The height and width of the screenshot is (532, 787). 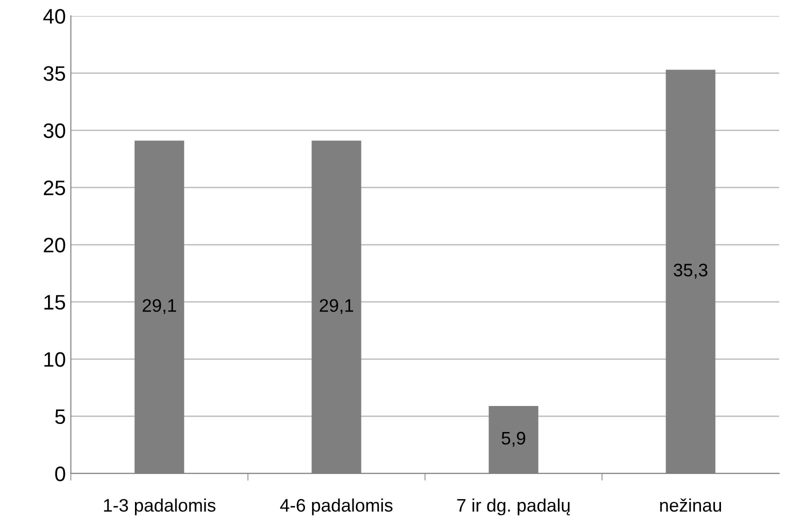 What do you see at coordinates (513, 507) in the screenshot?
I see `x-tick-label: 7 ir dg. padalų` at bounding box center [513, 507].